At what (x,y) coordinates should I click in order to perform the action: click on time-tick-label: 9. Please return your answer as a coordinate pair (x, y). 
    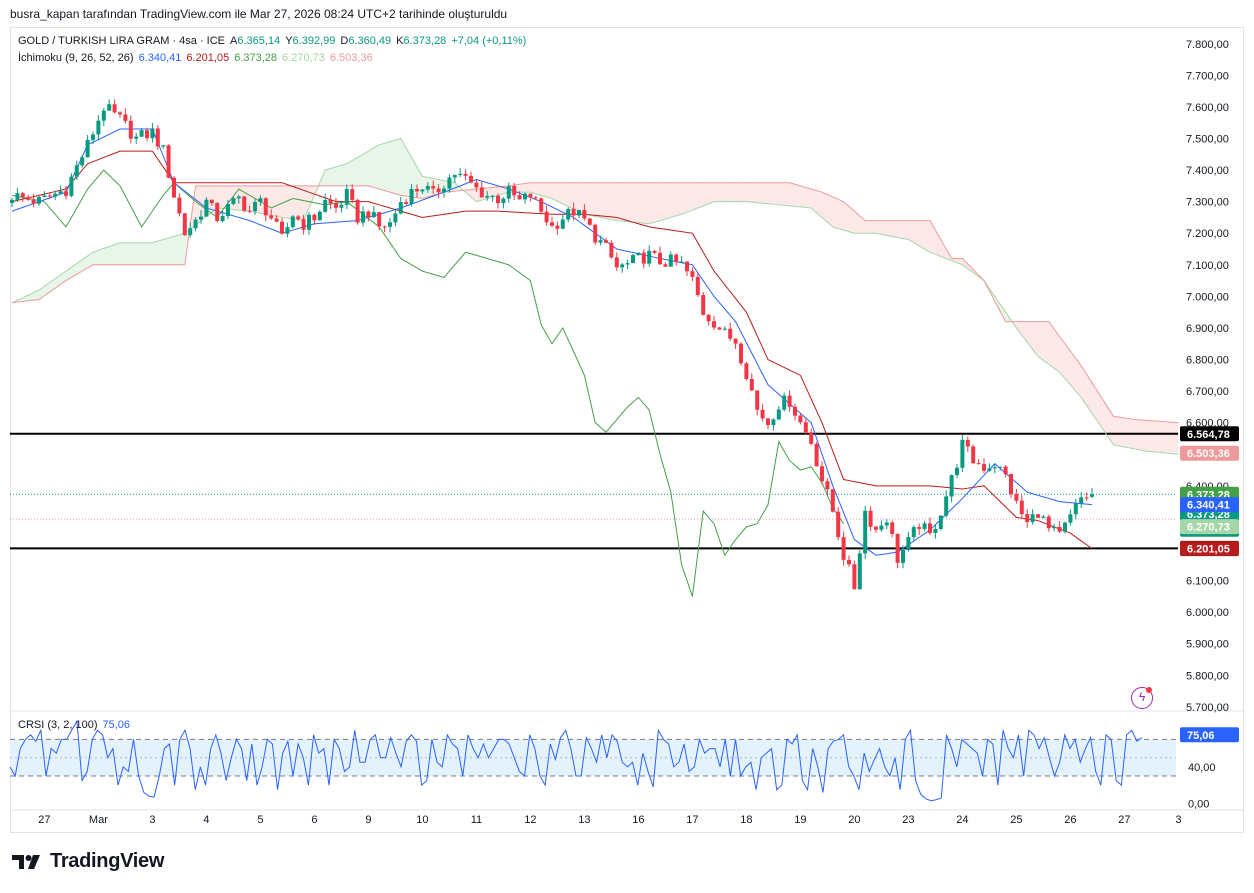
    Looking at the image, I should click on (368, 820).